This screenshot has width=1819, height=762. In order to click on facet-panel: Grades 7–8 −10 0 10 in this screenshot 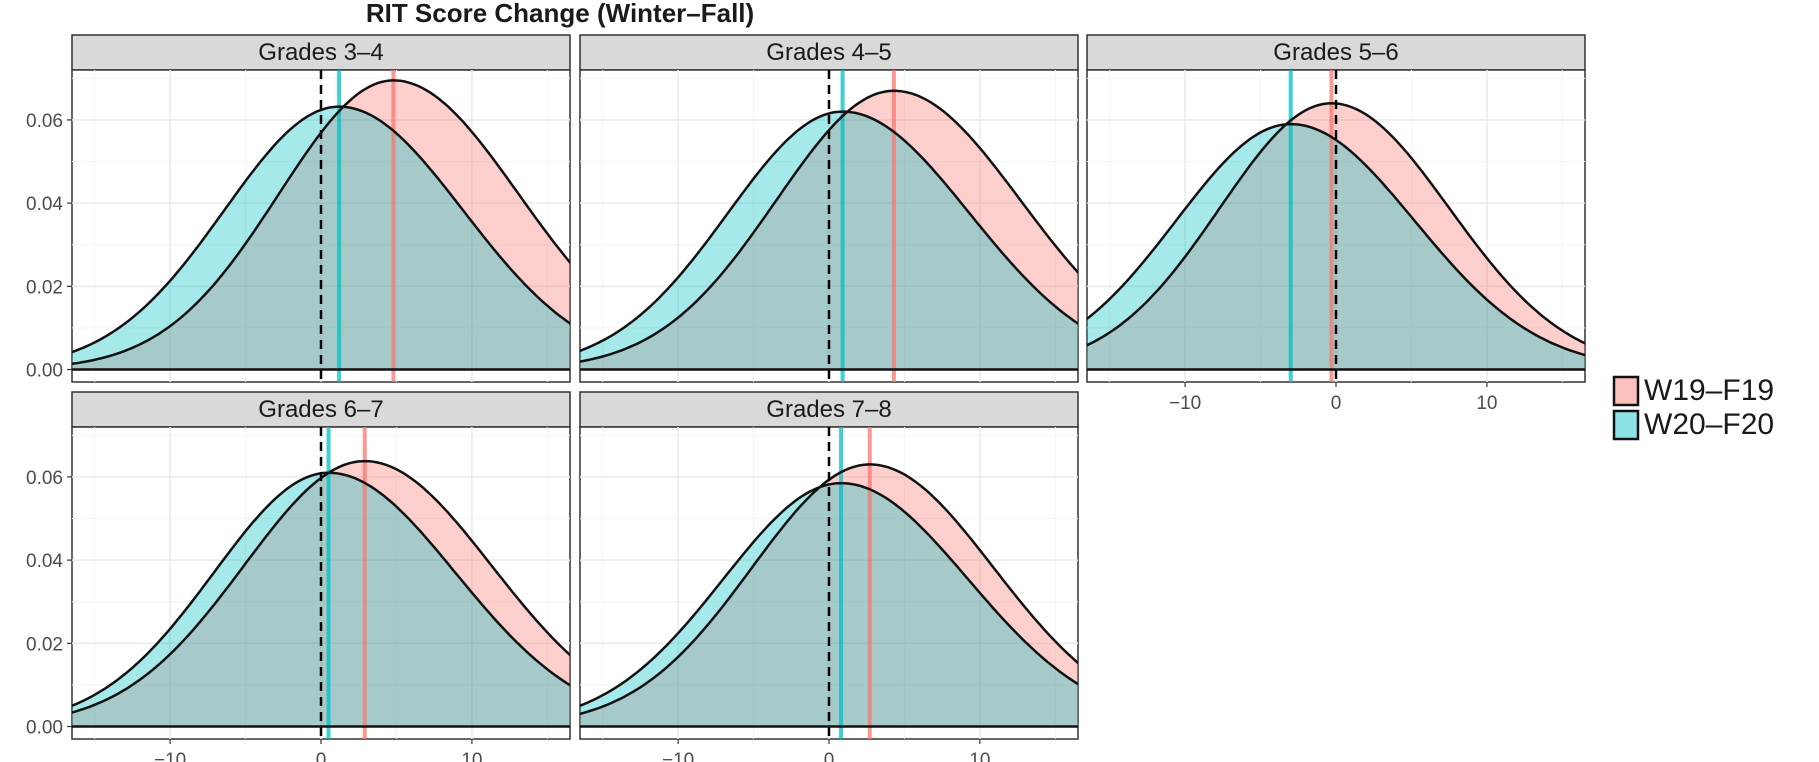, I will do `click(829, 576)`.